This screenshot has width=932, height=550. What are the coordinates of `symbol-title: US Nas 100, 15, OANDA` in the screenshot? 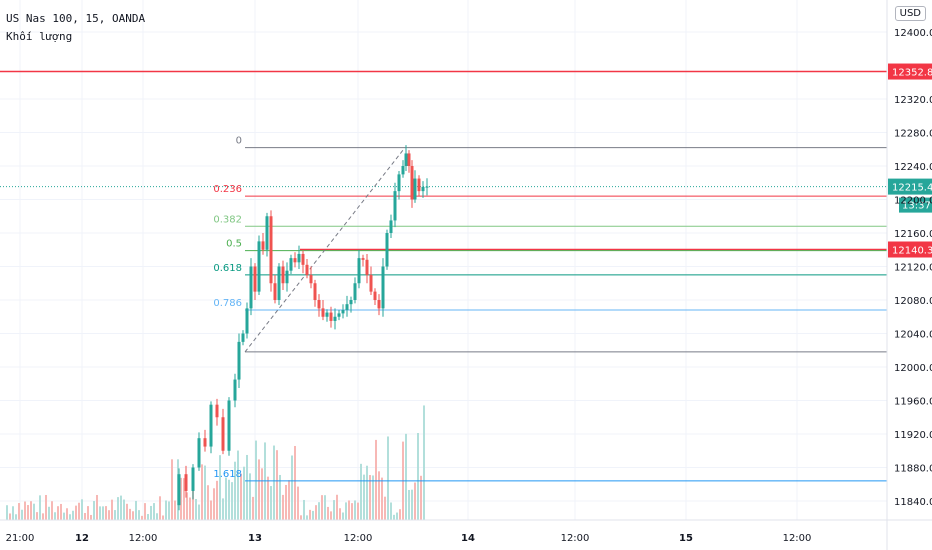 It's located at (76, 18).